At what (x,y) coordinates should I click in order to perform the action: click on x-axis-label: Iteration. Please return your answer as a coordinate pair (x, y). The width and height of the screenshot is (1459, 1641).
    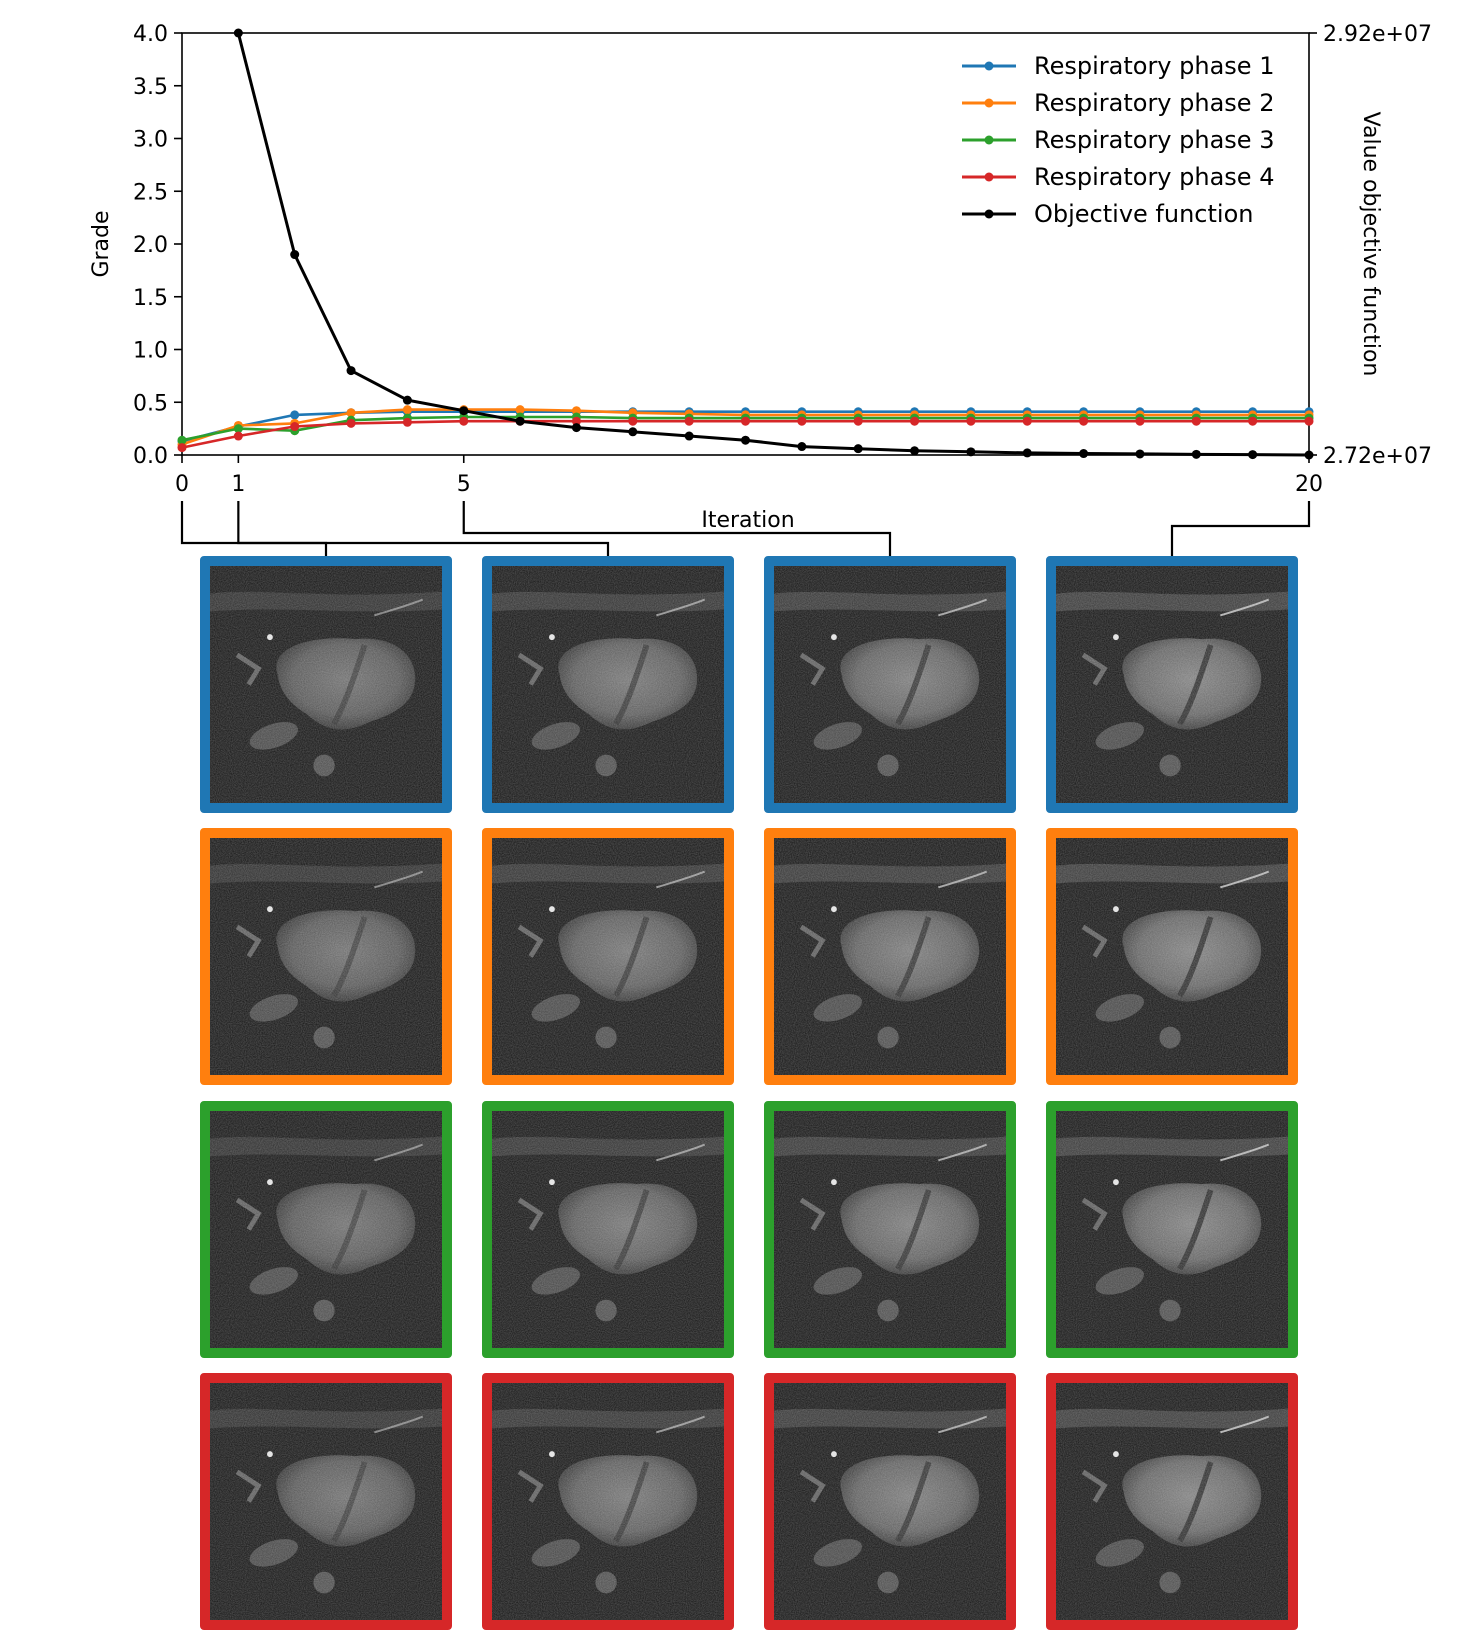
    Looking at the image, I should click on (747, 520).